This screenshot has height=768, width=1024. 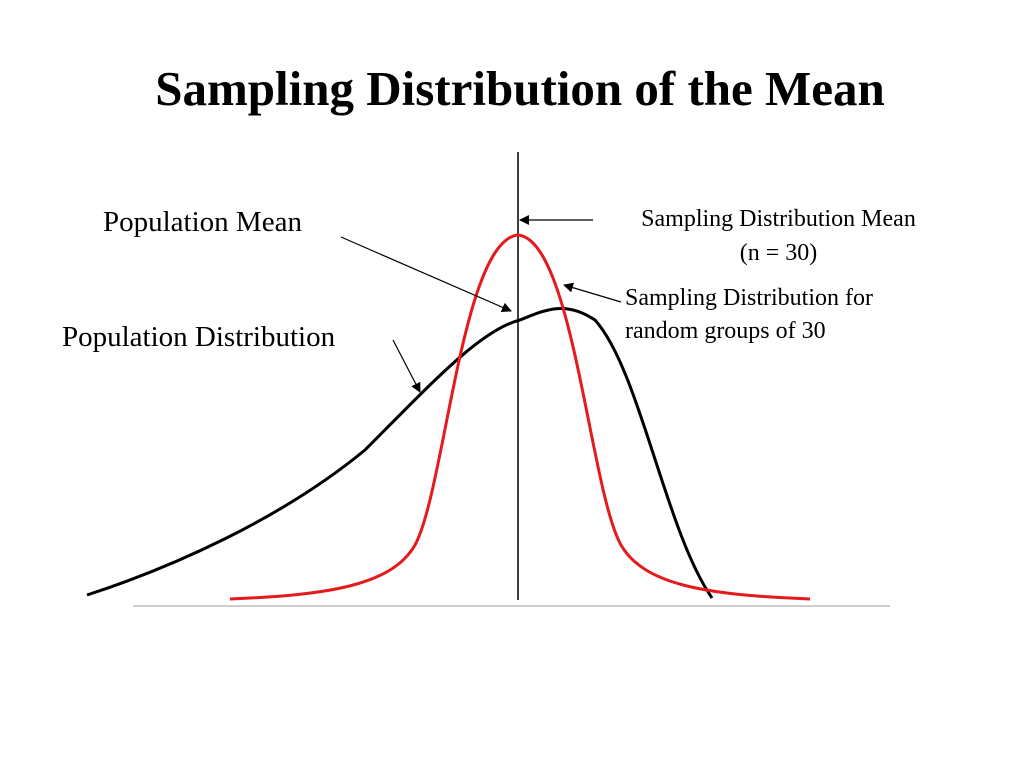 What do you see at coordinates (778, 219) in the screenshot?
I see `sampling-mean-label-line1: Sampling Distribution Mean` at bounding box center [778, 219].